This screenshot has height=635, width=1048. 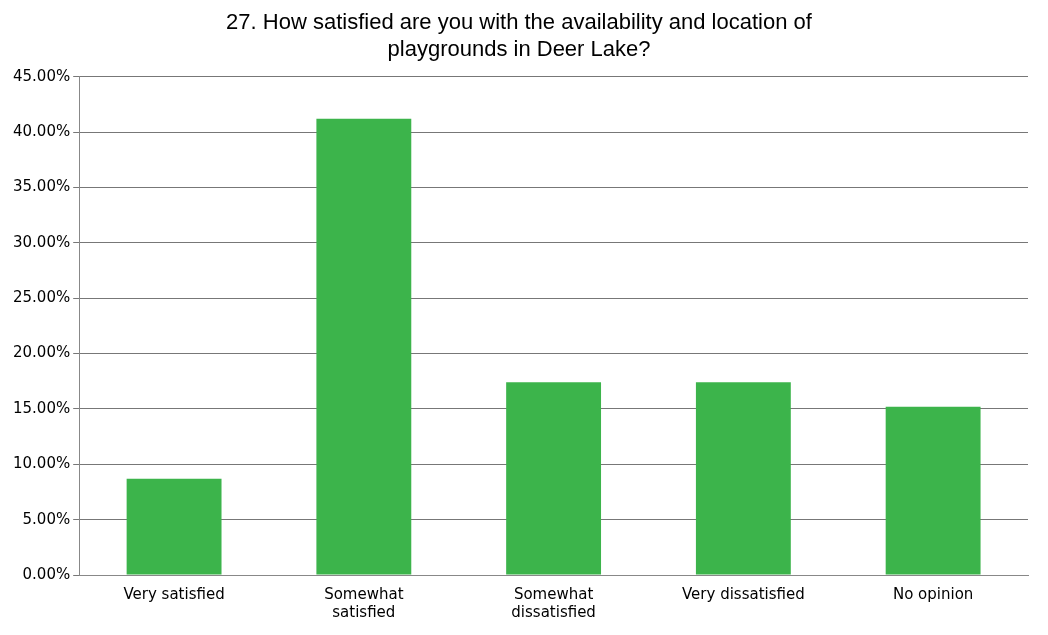 What do you see at coordinates (41, 297) in the screenshot?
I see `y-tick-label: 25.00%` at bounding box center [41, 297].